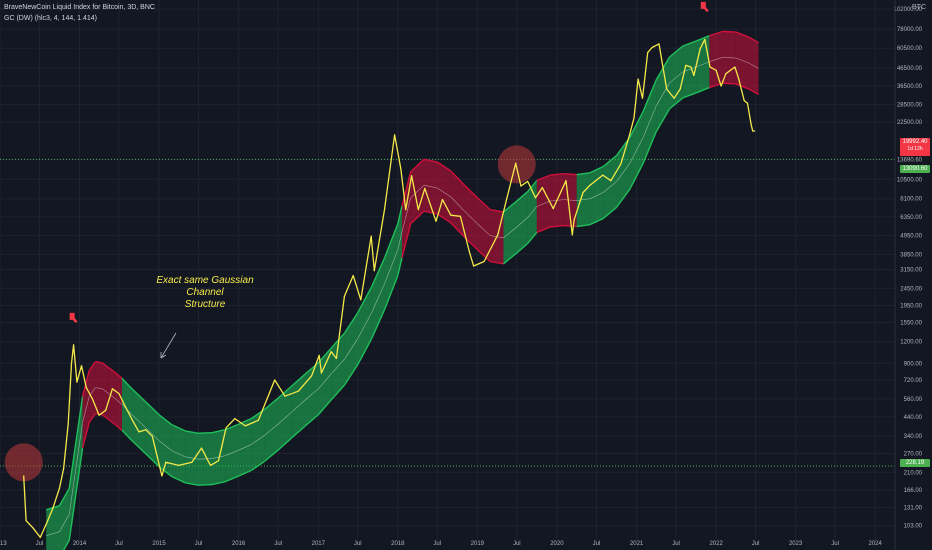 The height and width of the screenshot is (550, 932). What do you see at coordinates (913, 381) in the screenshot?
I see `y-tick-label: 720.00` at bounding box center [913, 381].